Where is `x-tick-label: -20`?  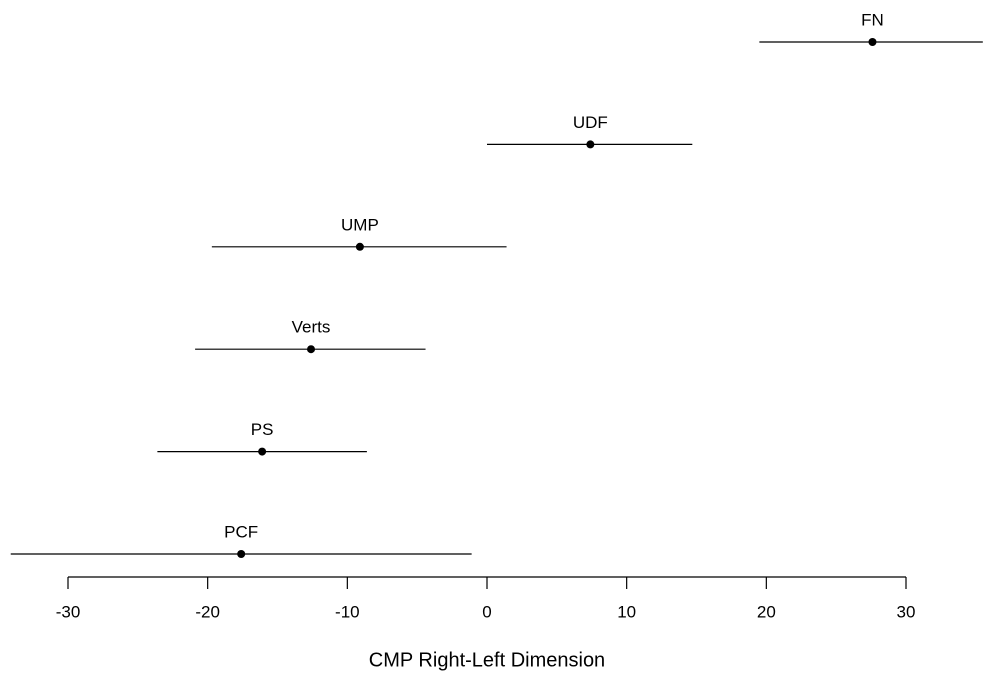 x-tick-label: -20 is located at coordinates (207, 611).